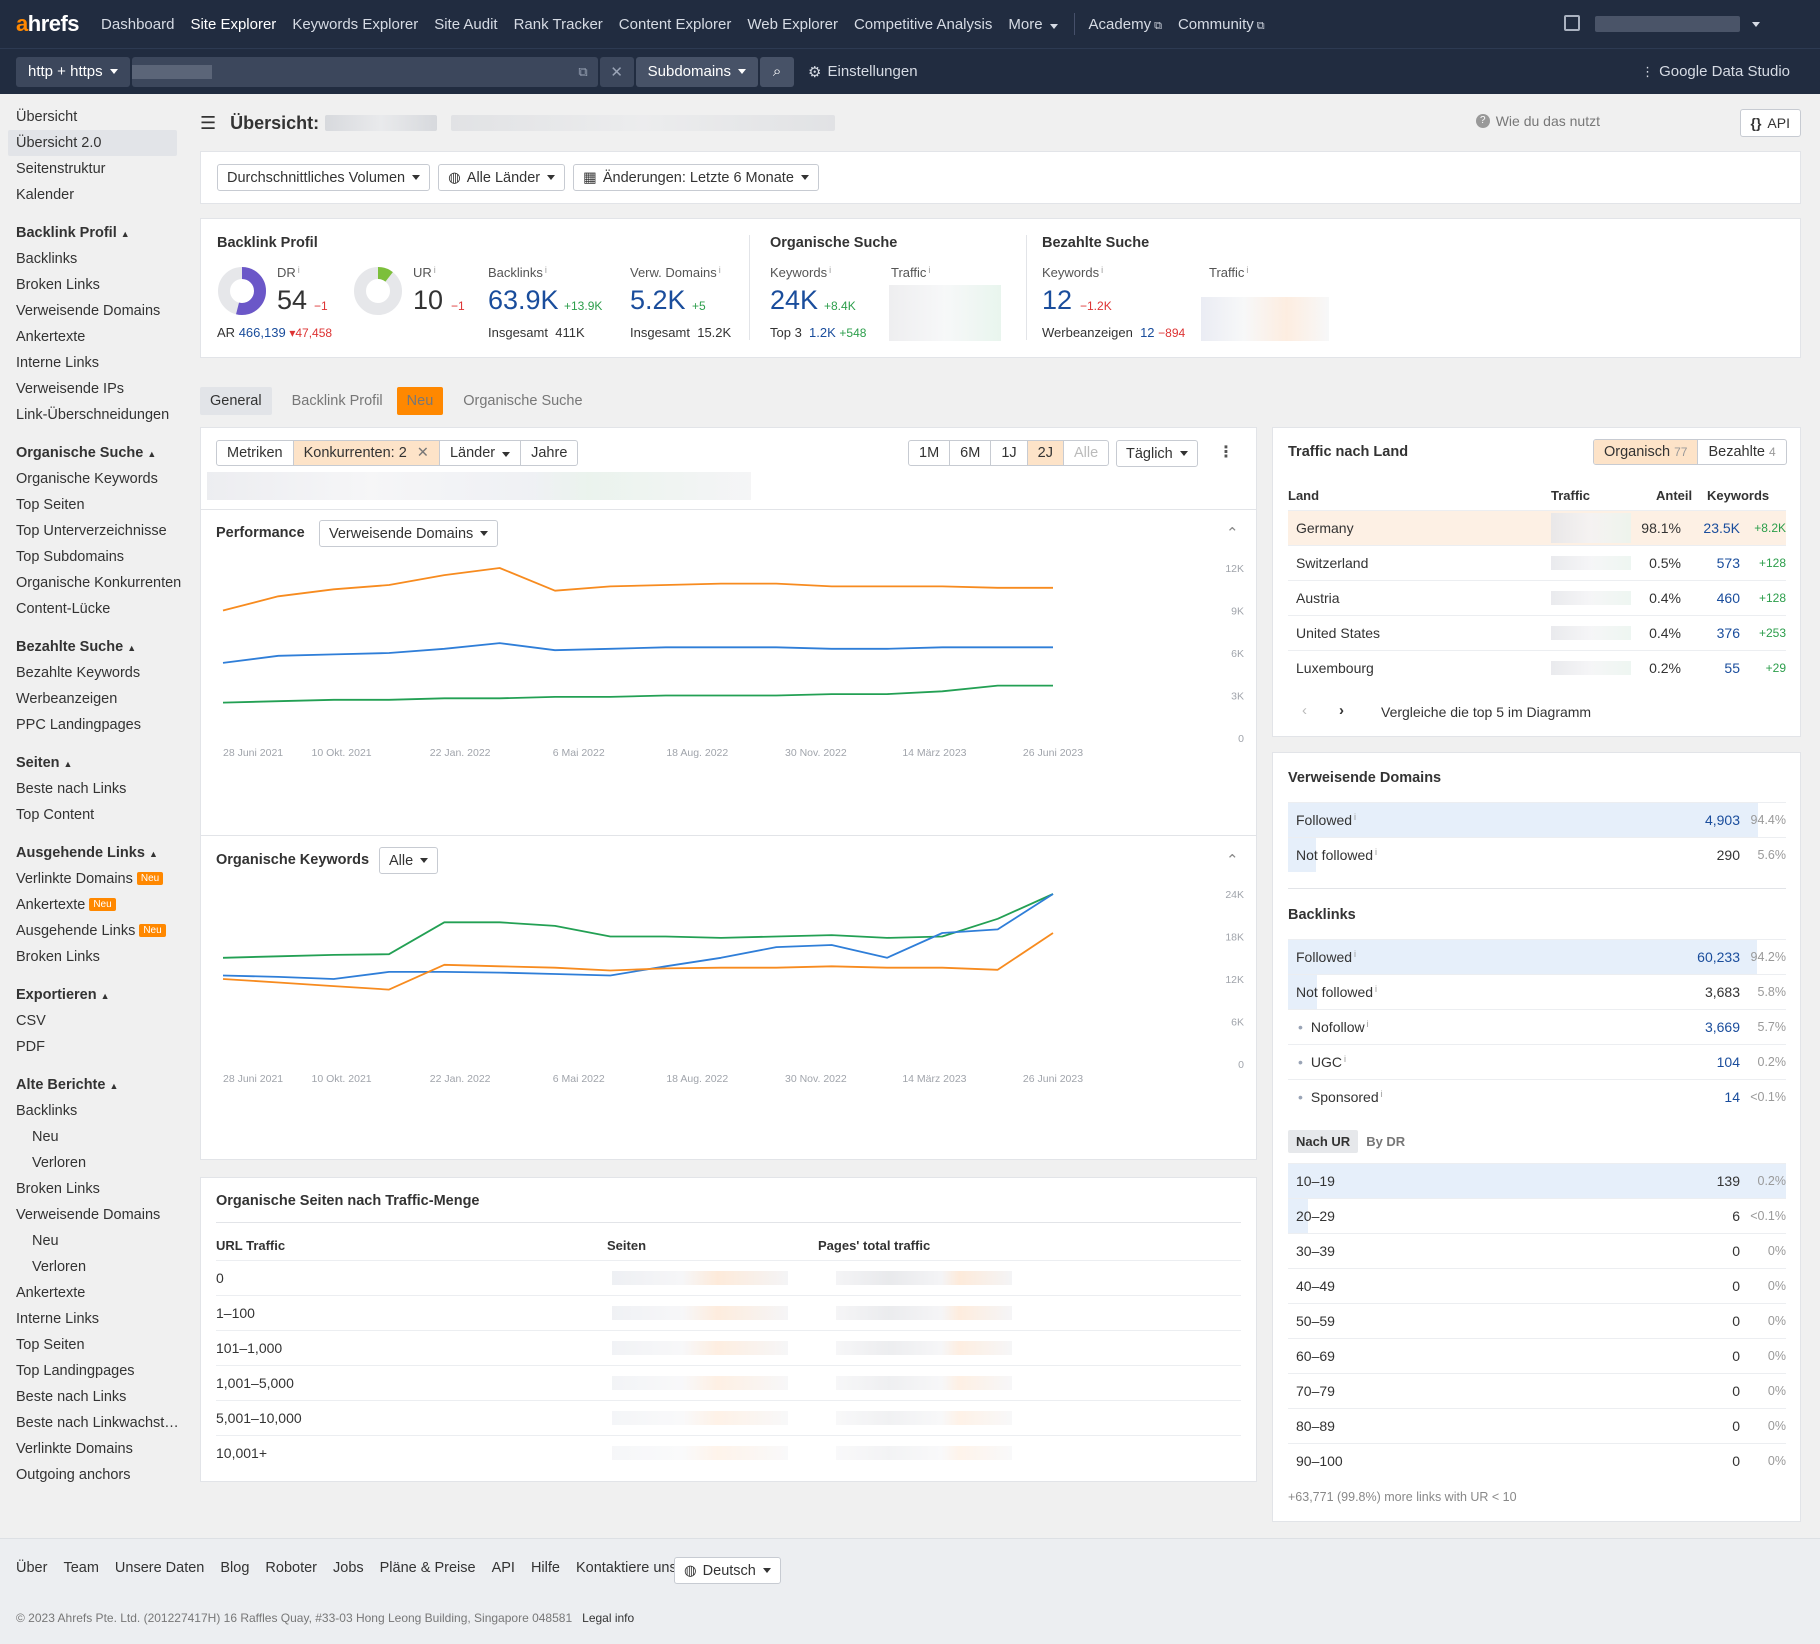 This screenshot has height=1644, width=1820. What do you see at coordinates (58, 957) in the screenshot?
I see `sidebar-item-broken-links: Broken Links` at bounding box center [58, 957].